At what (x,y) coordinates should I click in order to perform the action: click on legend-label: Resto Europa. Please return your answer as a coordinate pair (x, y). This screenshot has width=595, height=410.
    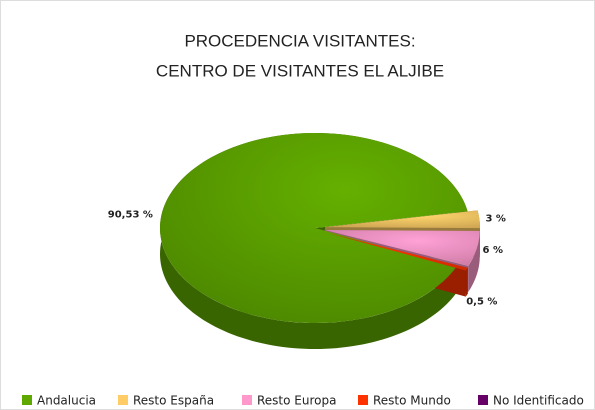
    Looking at the image, I should click on (296, 401).